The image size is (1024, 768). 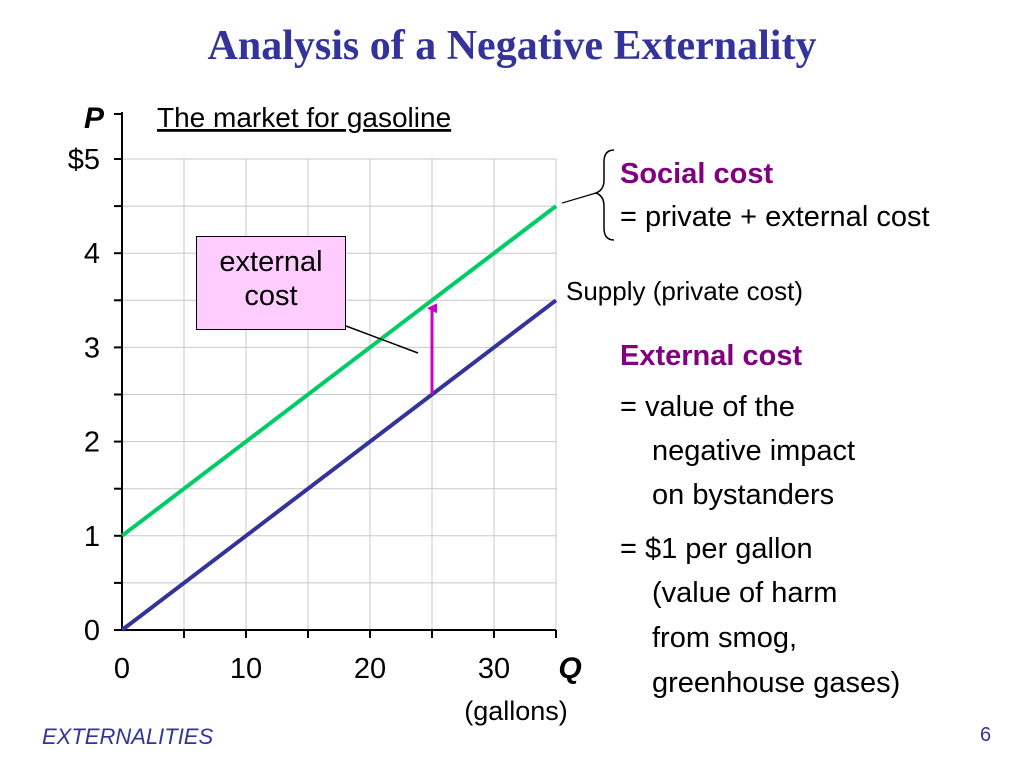 What do you see at coordinates (707, 407) in the screenshot?
I see `external-cost-def1-line1: = value of the` at bounding box center [707, 407].